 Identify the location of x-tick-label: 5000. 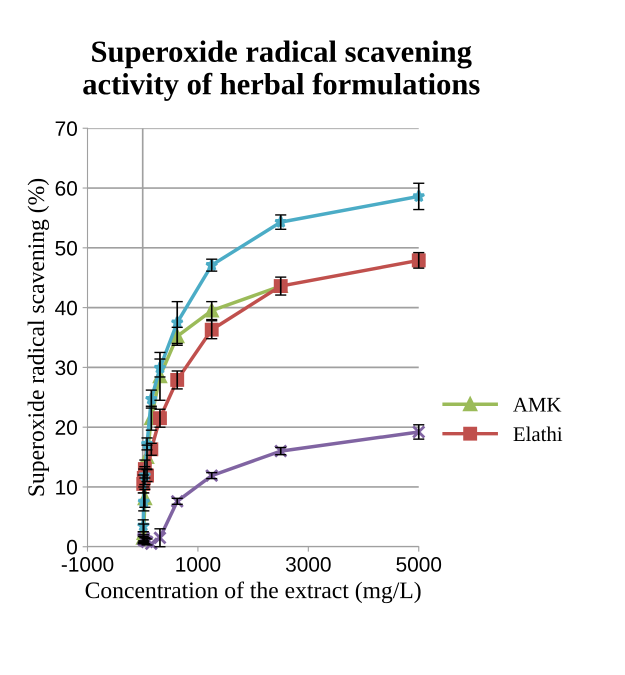
(419, 564).